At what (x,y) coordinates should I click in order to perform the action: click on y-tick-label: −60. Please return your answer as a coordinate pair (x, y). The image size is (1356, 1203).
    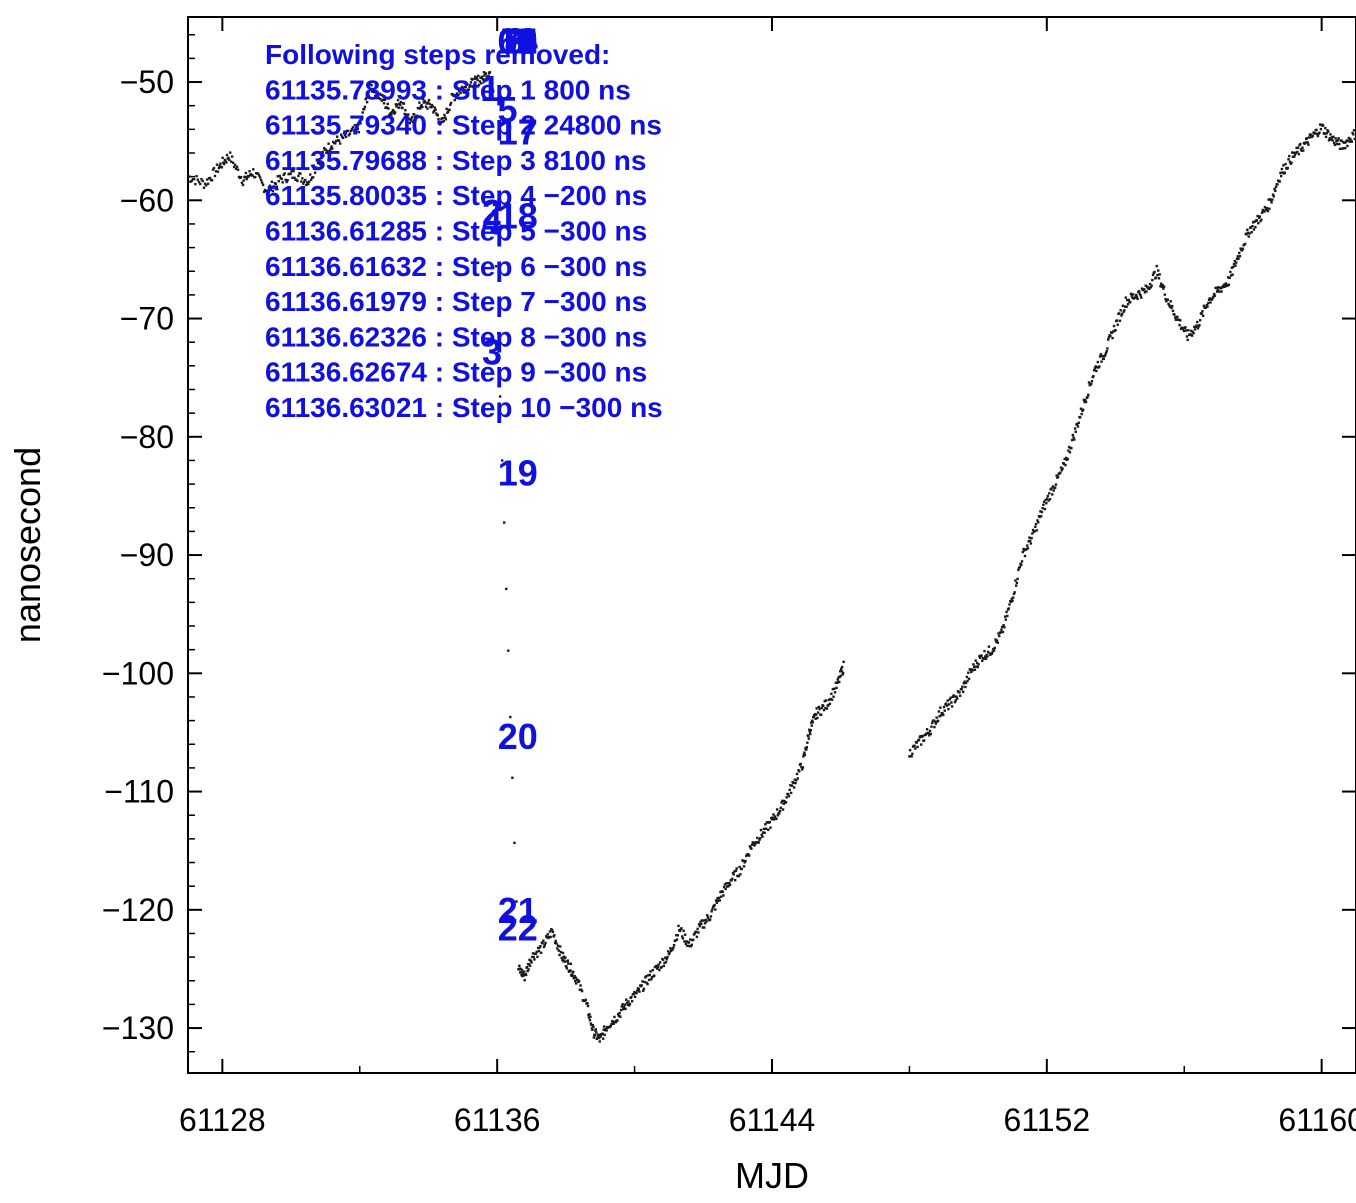
    Looking at the image, I should click on (147, 200).